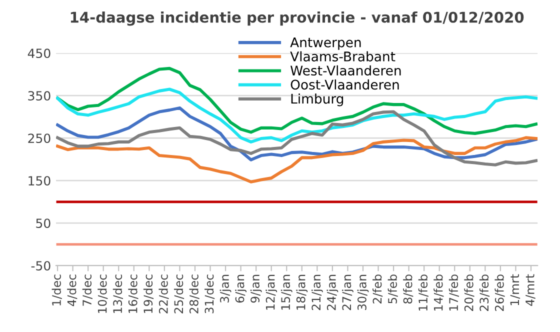  Describe the element at coordinates (194, 294) in the screenshot. I see `x-tick-label: 28/dec` at that location.